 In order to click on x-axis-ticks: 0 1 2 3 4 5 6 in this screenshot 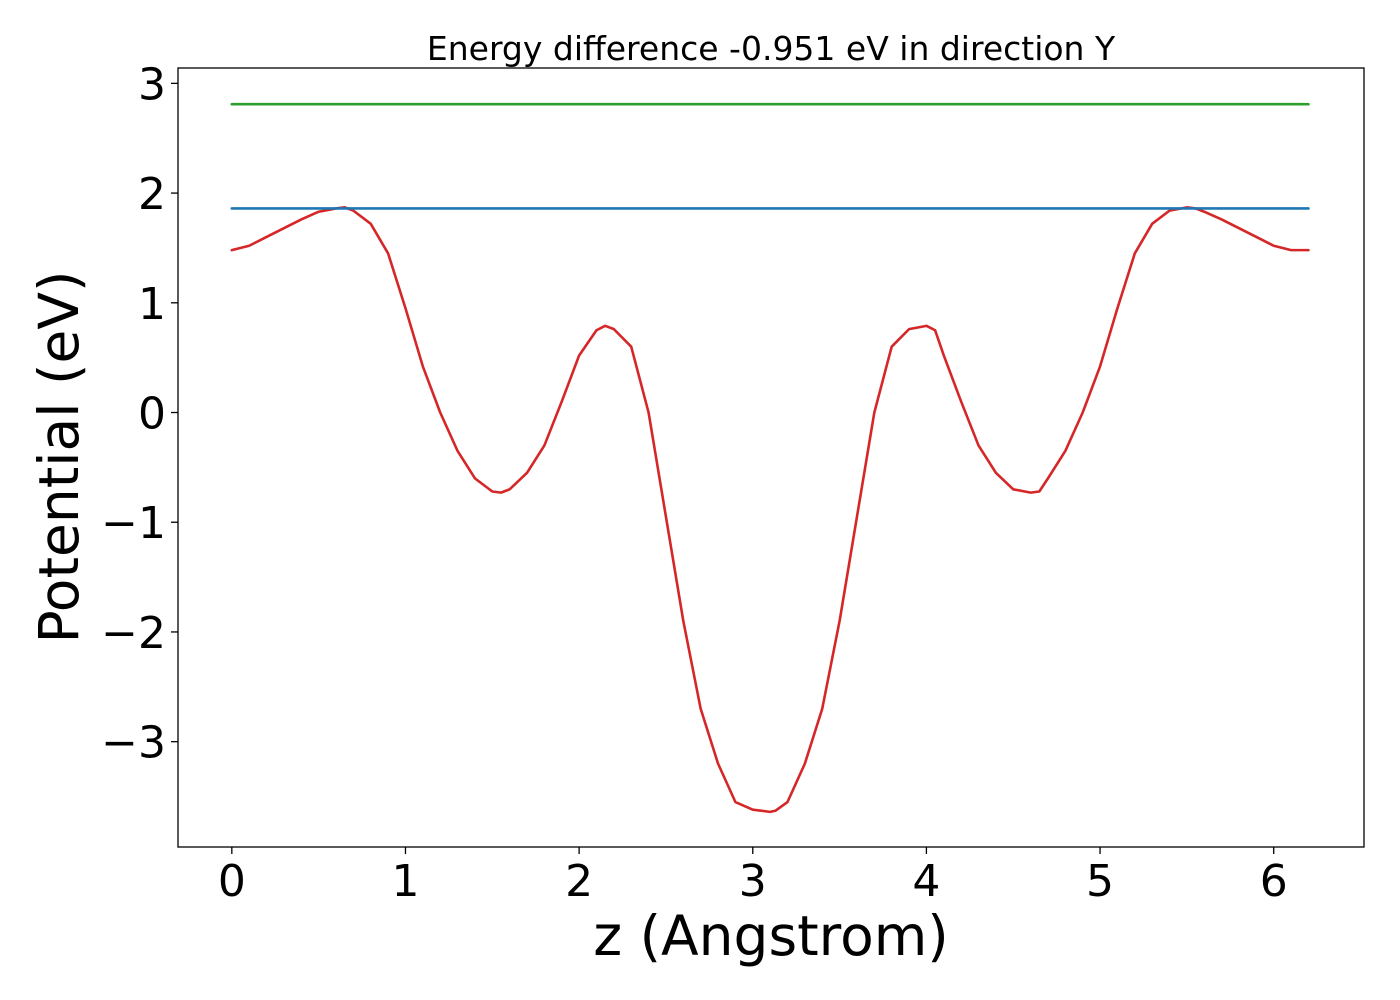, I will do `click(753, 877)`.